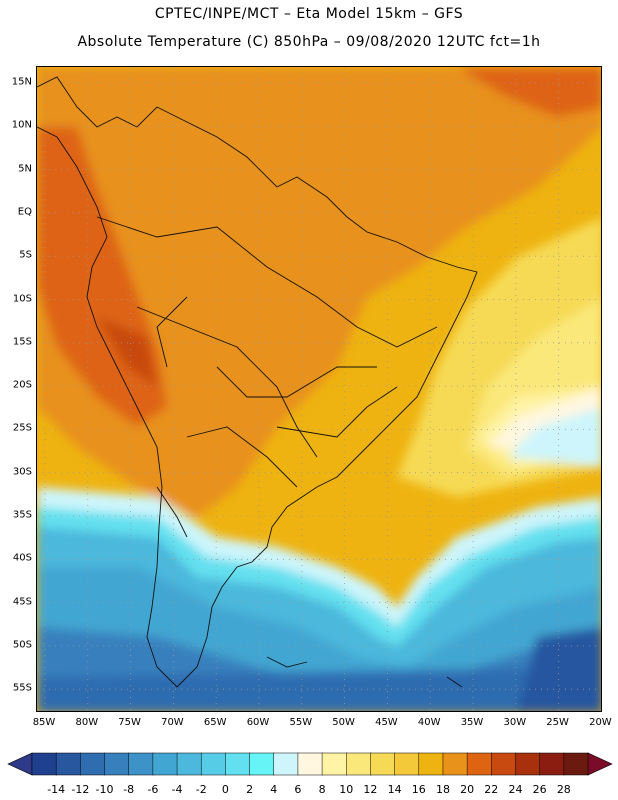 This screenshot has width=618, height=800. Describe the element at coordinates (343, 722) in the screenshot. I see `longitude-label: 50W` at that location.